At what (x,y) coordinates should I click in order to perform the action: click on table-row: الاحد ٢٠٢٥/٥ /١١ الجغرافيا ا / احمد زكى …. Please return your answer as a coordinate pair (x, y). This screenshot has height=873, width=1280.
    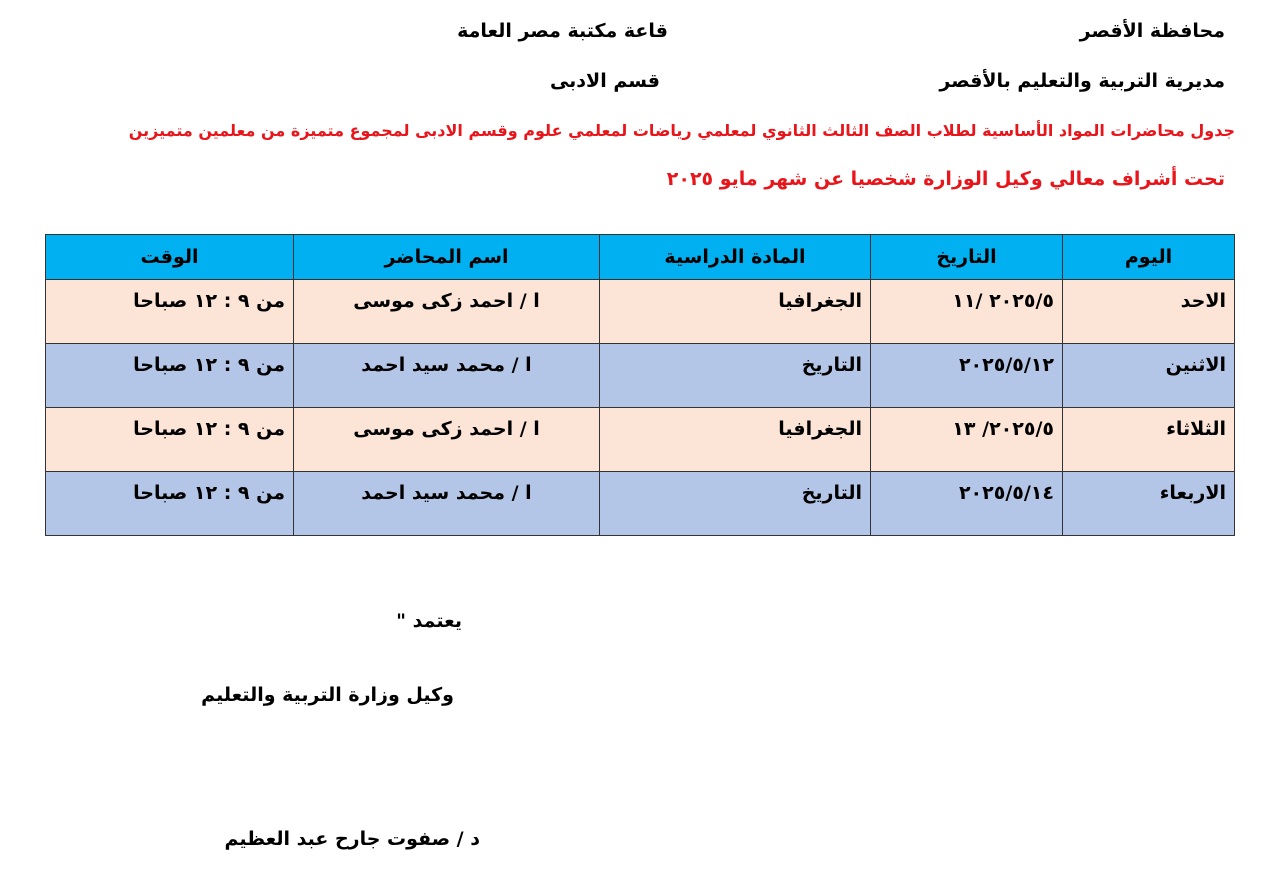
    Looking at the image, I should click on (640, 311).